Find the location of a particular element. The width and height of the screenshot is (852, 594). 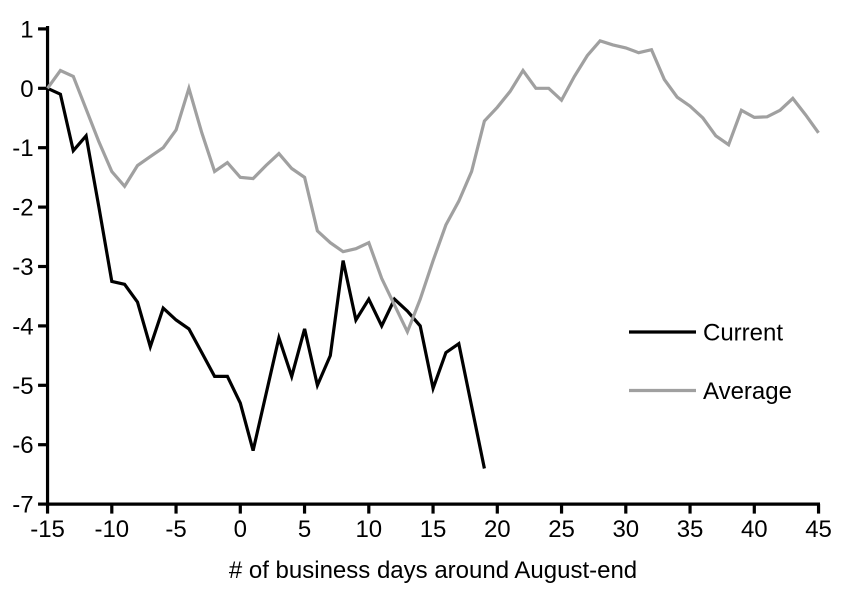

x-tick-label: 0 is located at coordinates (240, 529).